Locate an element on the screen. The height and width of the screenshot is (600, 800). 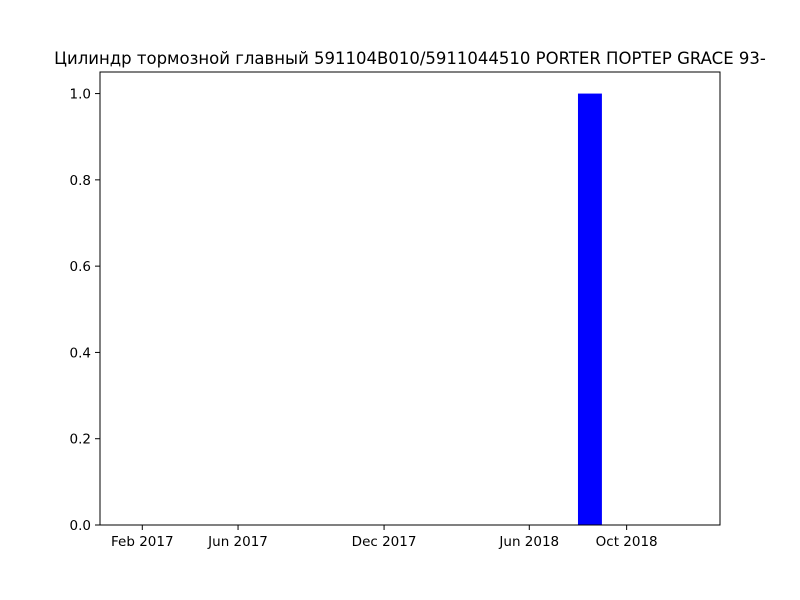
y-tick-label: 0.0 is located at coordinates (80, 526).